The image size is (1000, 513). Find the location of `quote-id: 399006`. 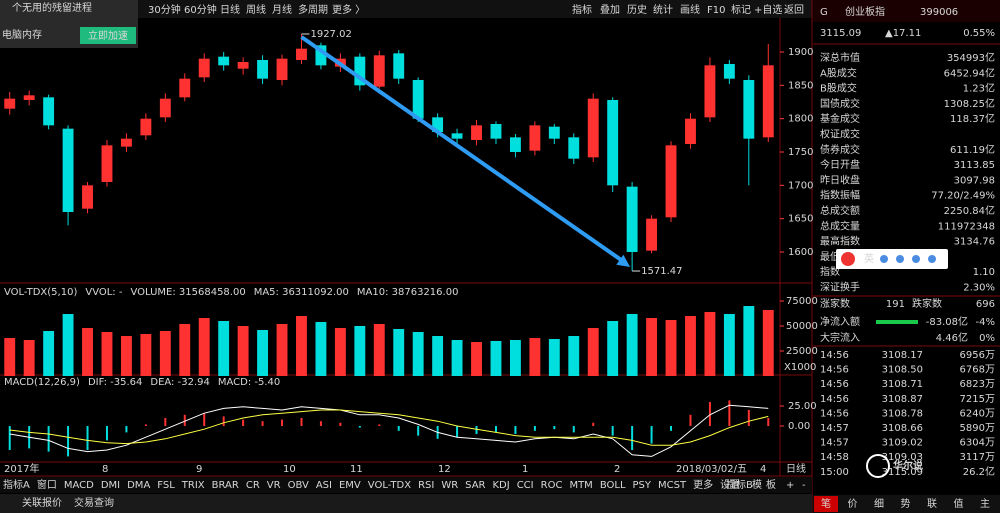

quote-id: 399006 is located at coordinates (939, 12).